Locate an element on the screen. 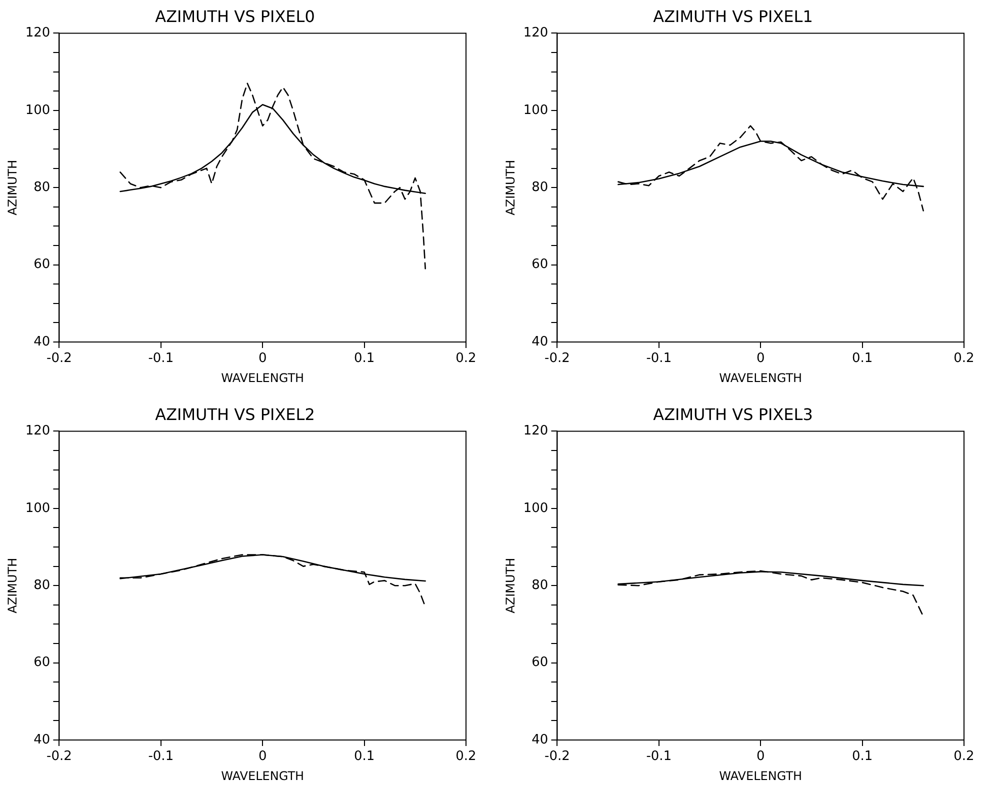 The width and height of the screenshot is (996, 796). chart-title: AZIMUTH VS PIXEL1 is located at coordinates (733, 16).